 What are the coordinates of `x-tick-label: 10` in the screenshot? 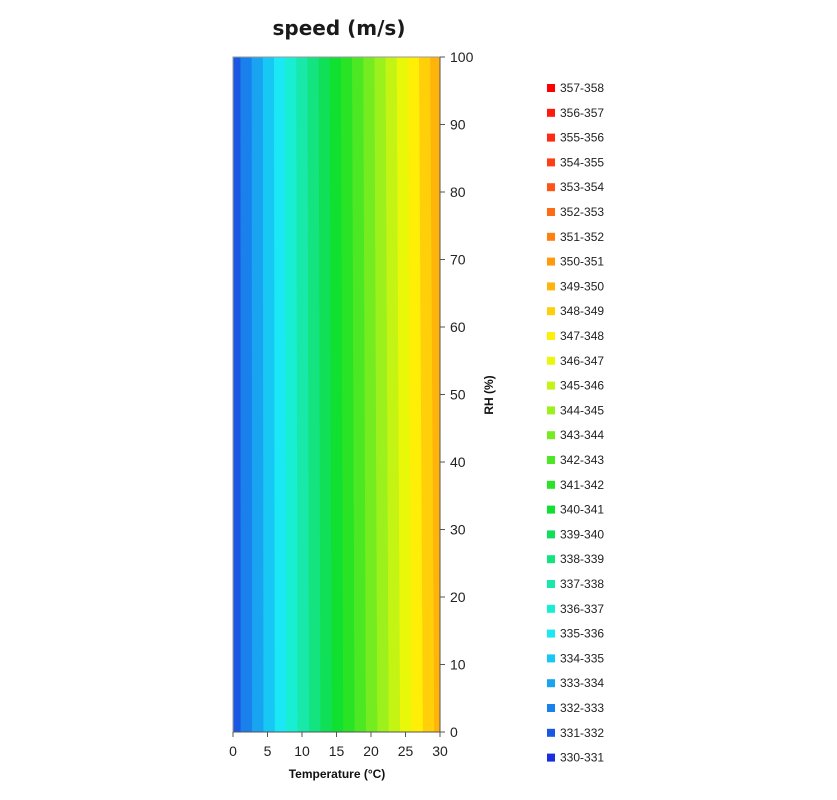 It's located at (302, 751).